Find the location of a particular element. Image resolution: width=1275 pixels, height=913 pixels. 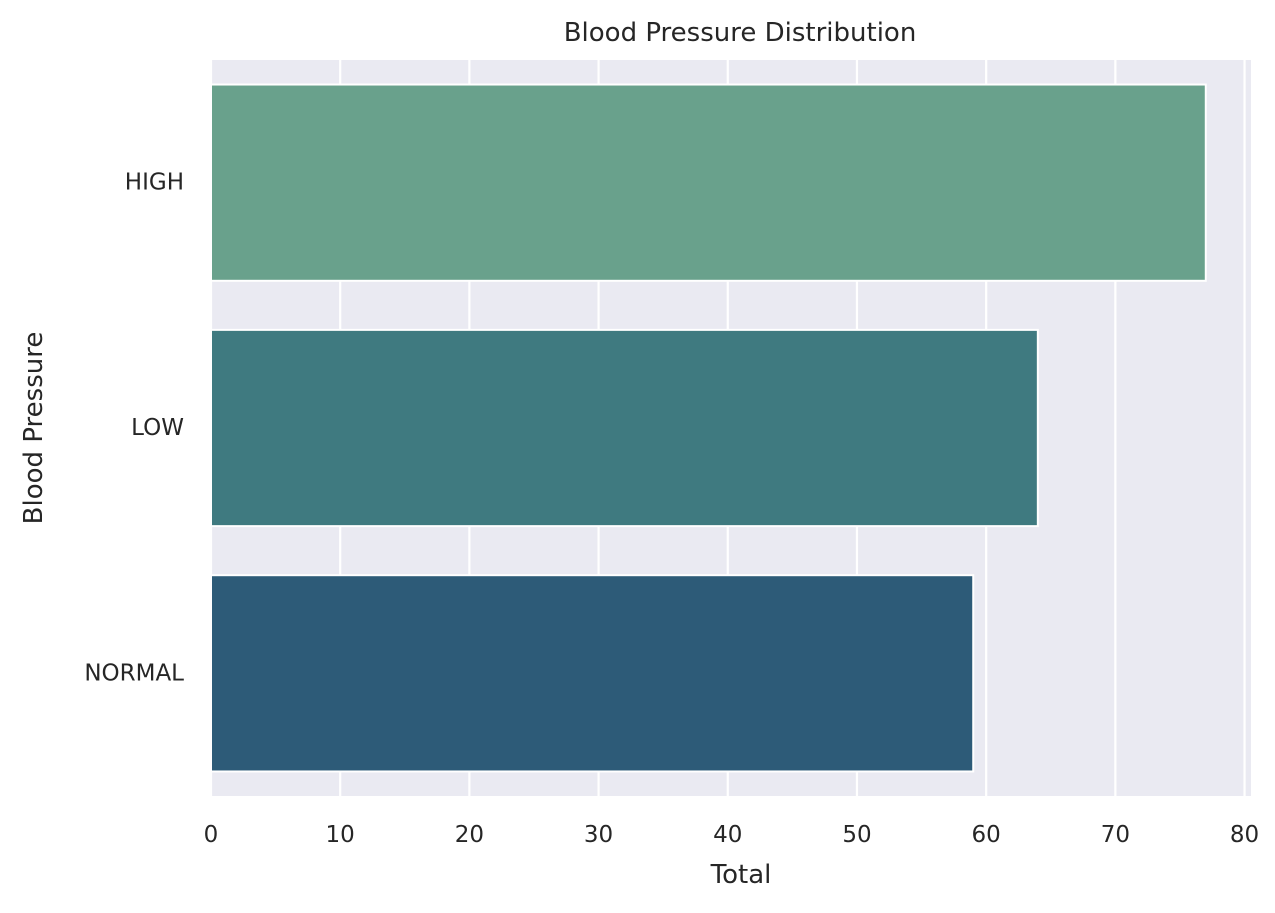

x-tick-label: 0 is located at coordinates (211, 835).